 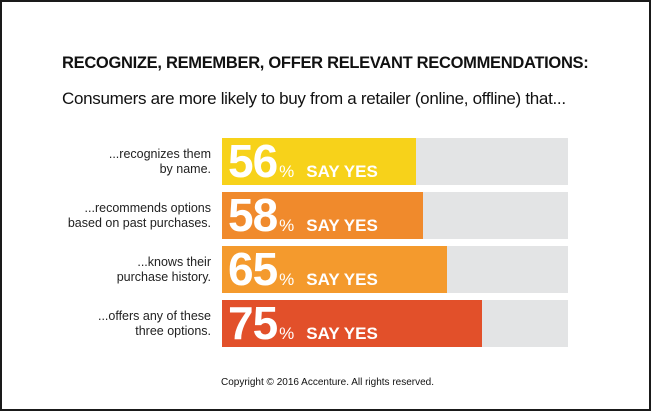 I want to click on data-label: 65% SAY YES, so click(x=303, y=269).